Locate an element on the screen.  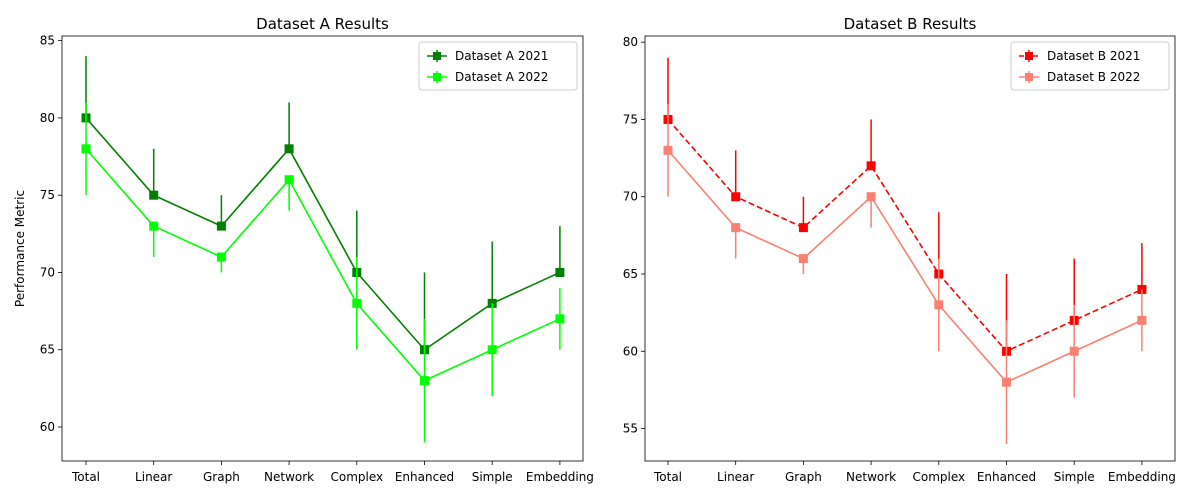
panel-a-ytick-label: 70 is located at coordinates (47, 272).